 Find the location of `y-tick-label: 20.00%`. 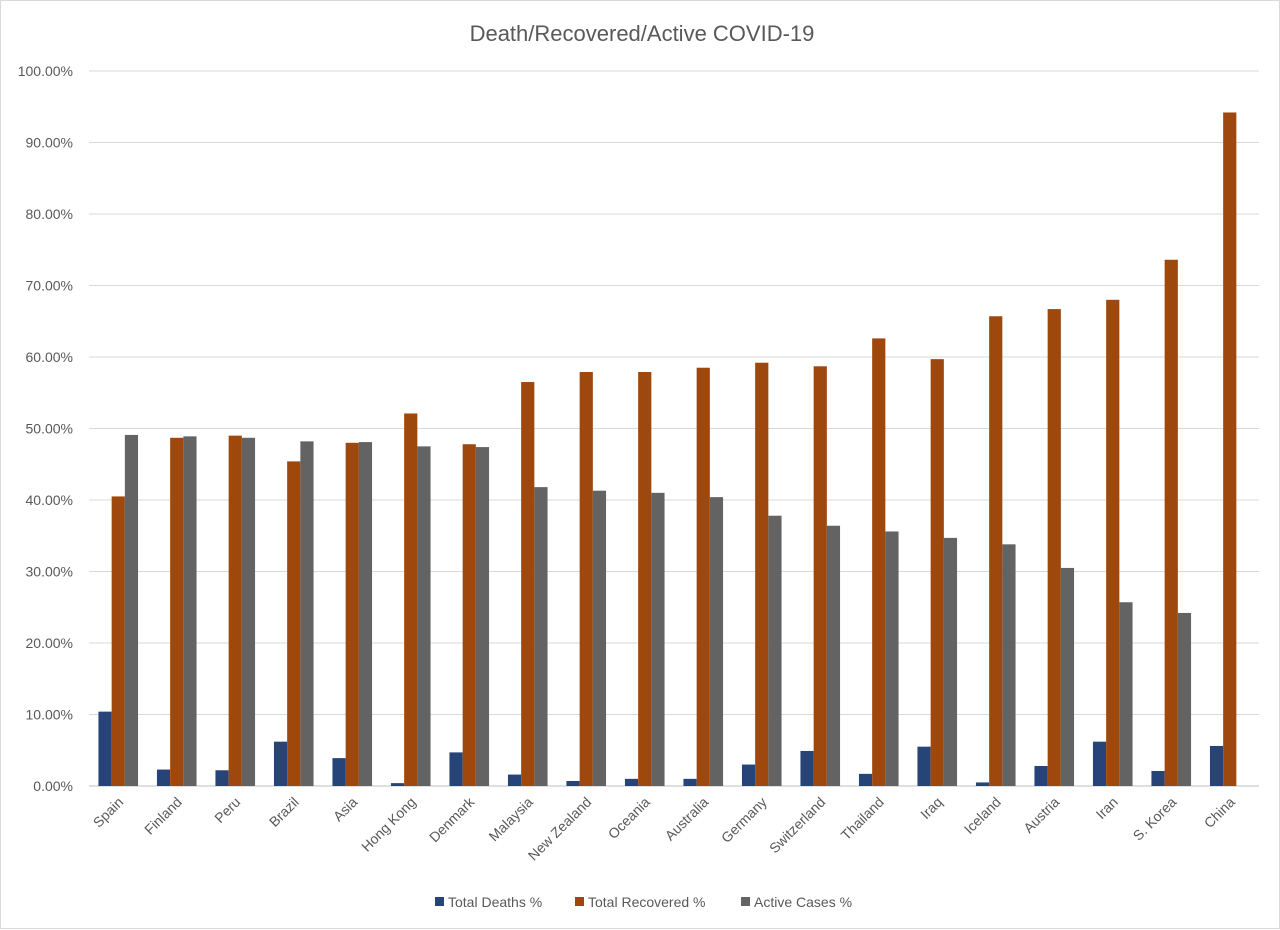

y-tick-label: 20.00% is located at coordinates (49, 643).